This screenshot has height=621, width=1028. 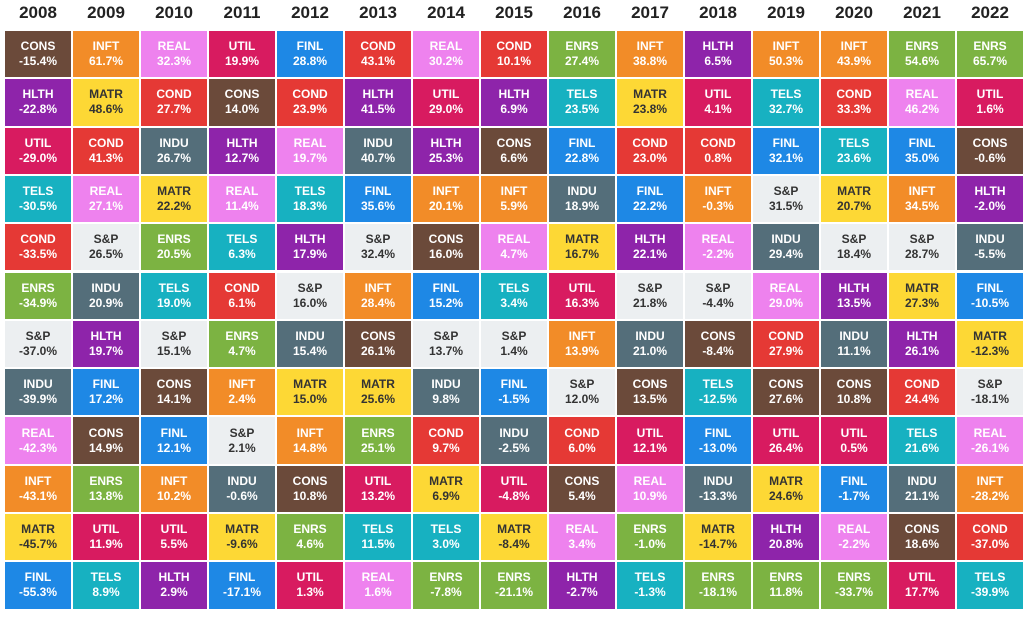 I want to click on return-cell: ENRS 11.8%, so click(x=786, y=585).